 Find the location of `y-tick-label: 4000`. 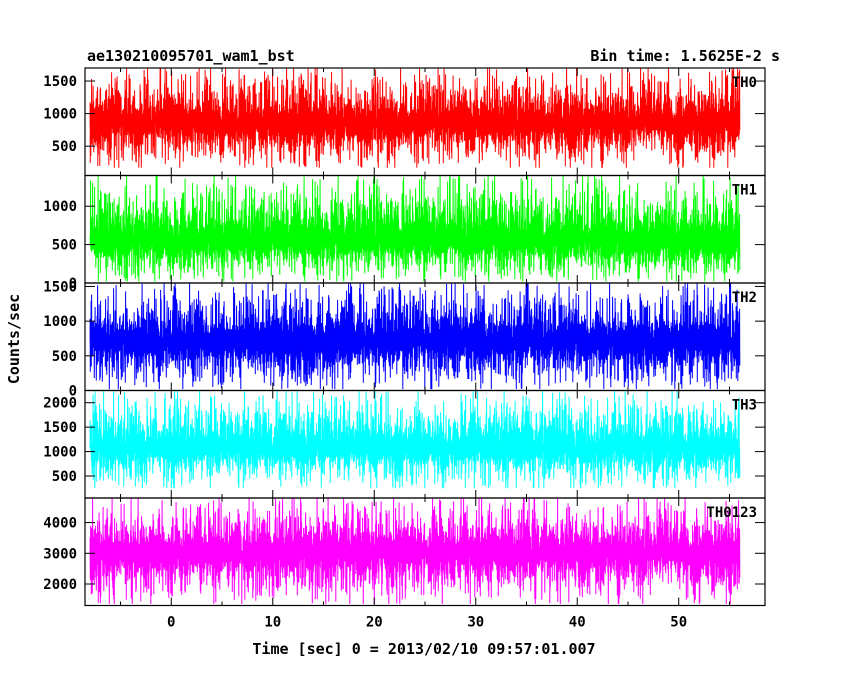

y-tick-label: 4000 is located at coordinates (60, 524).